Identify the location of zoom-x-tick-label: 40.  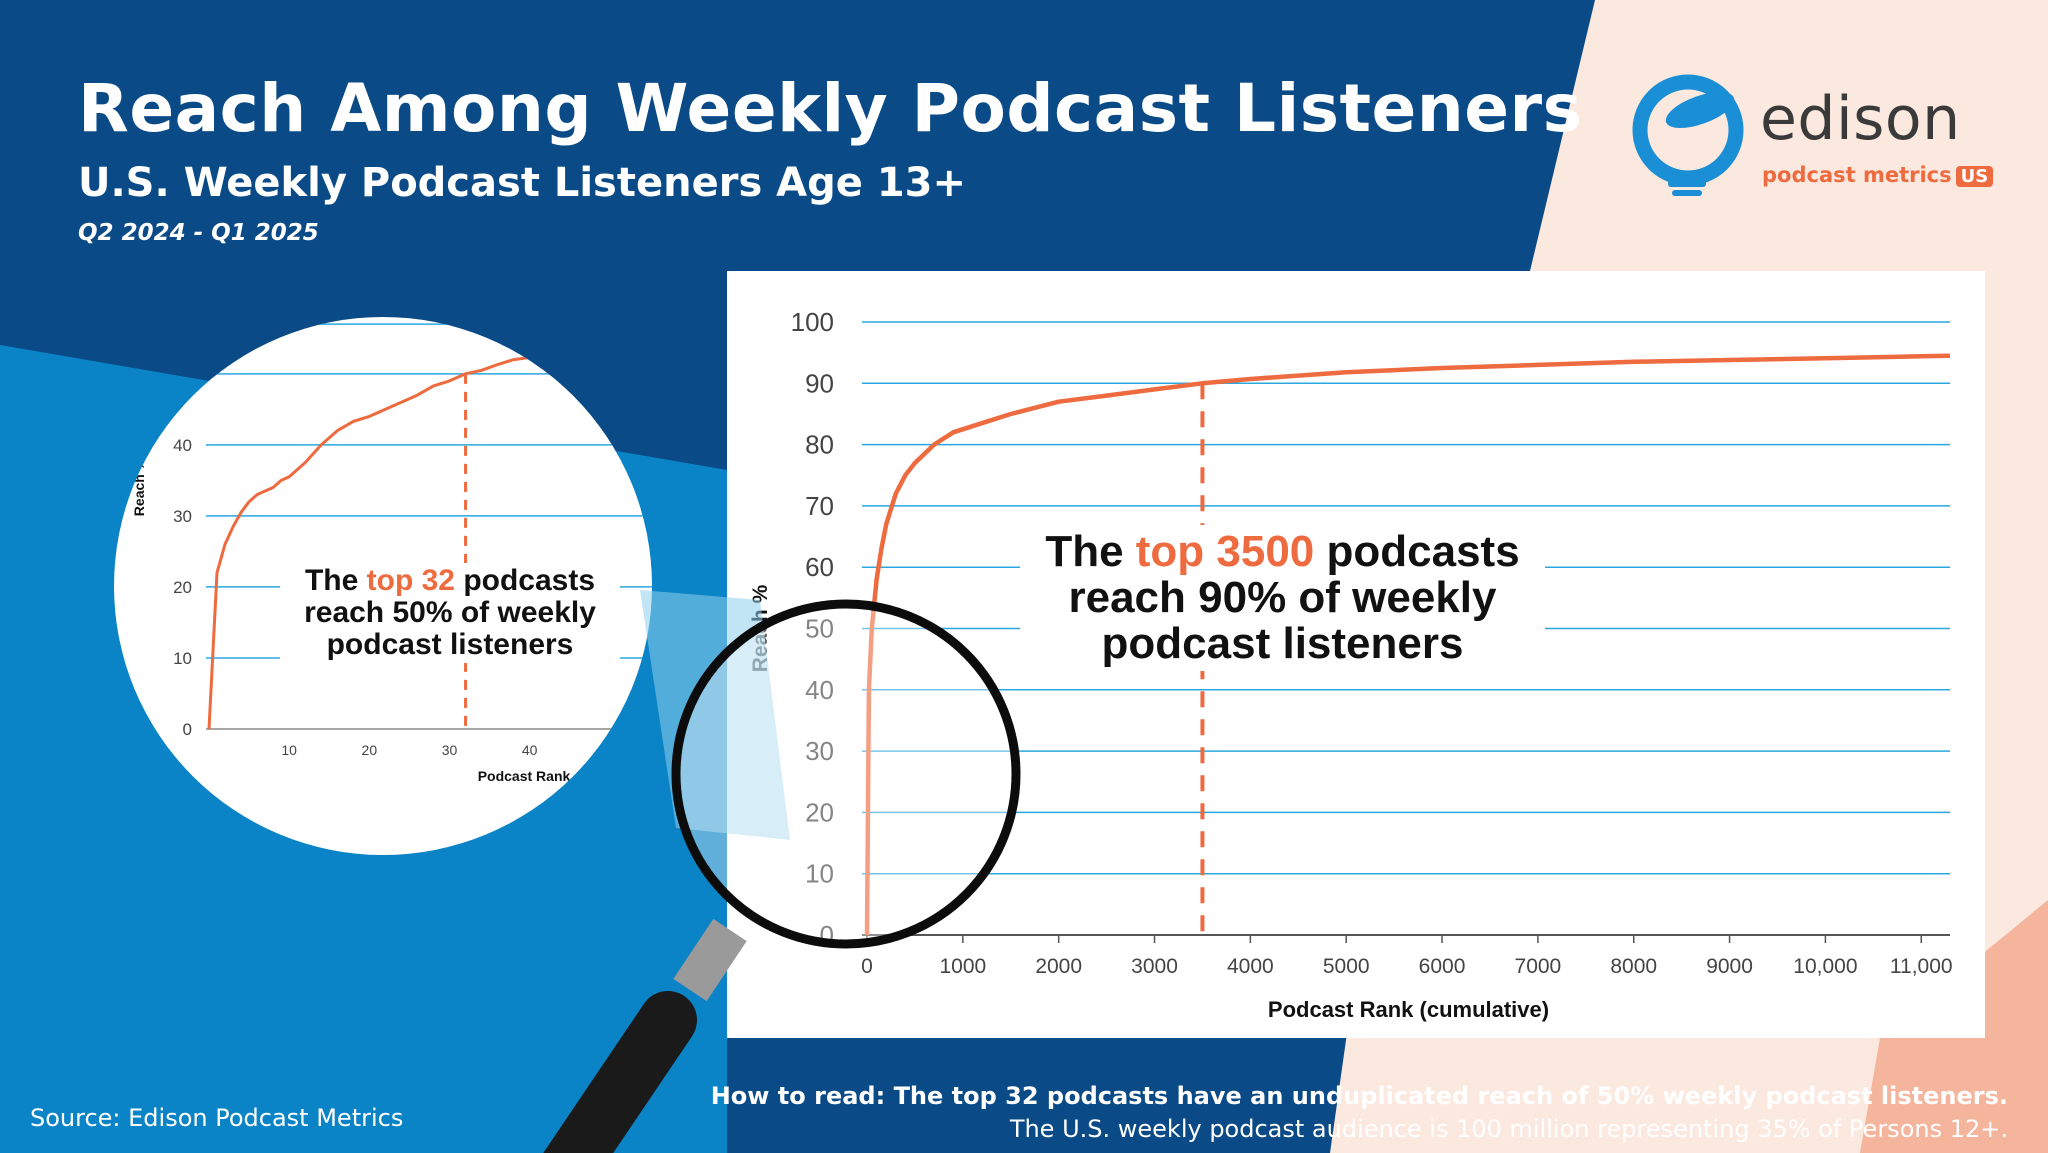
(530, 750).